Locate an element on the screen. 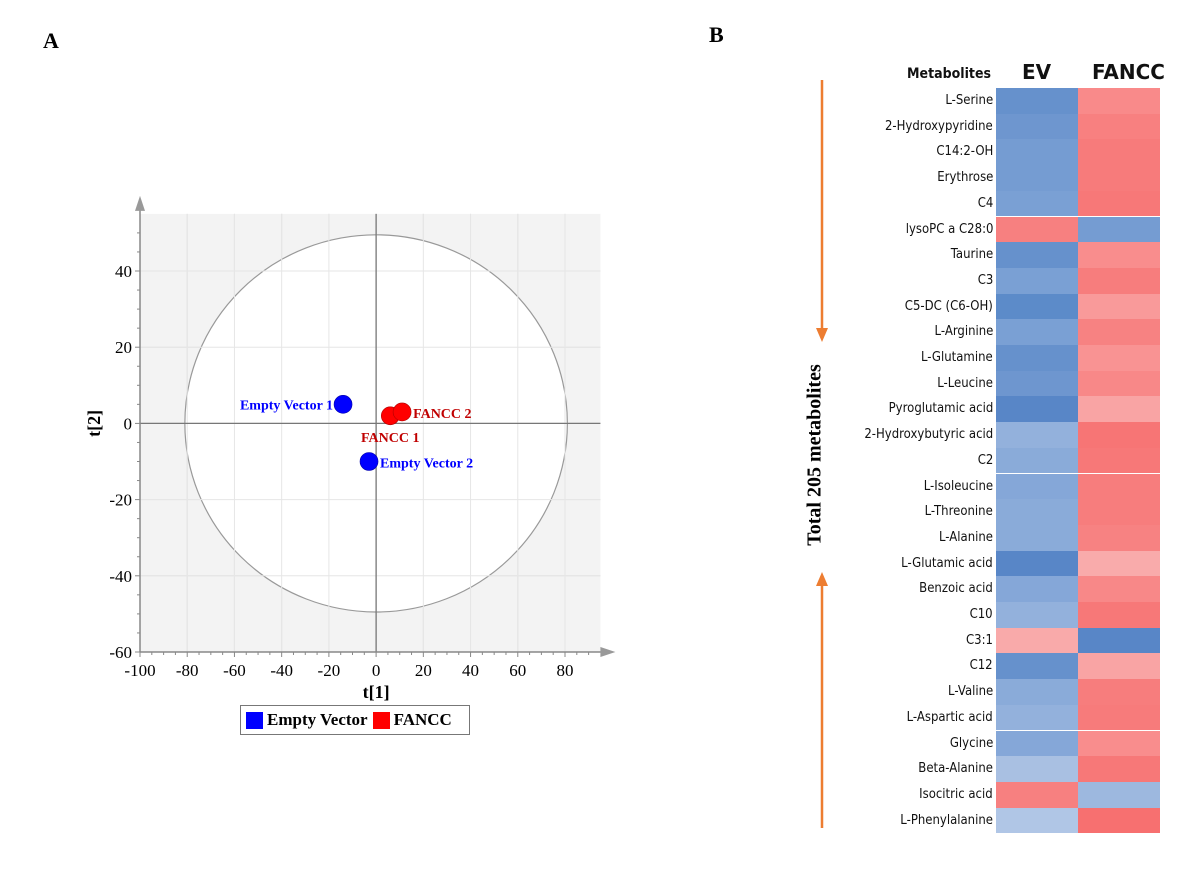 The image size is (1200, 874). heatmap-row-label: C4 is located at coordinates (985, 203).